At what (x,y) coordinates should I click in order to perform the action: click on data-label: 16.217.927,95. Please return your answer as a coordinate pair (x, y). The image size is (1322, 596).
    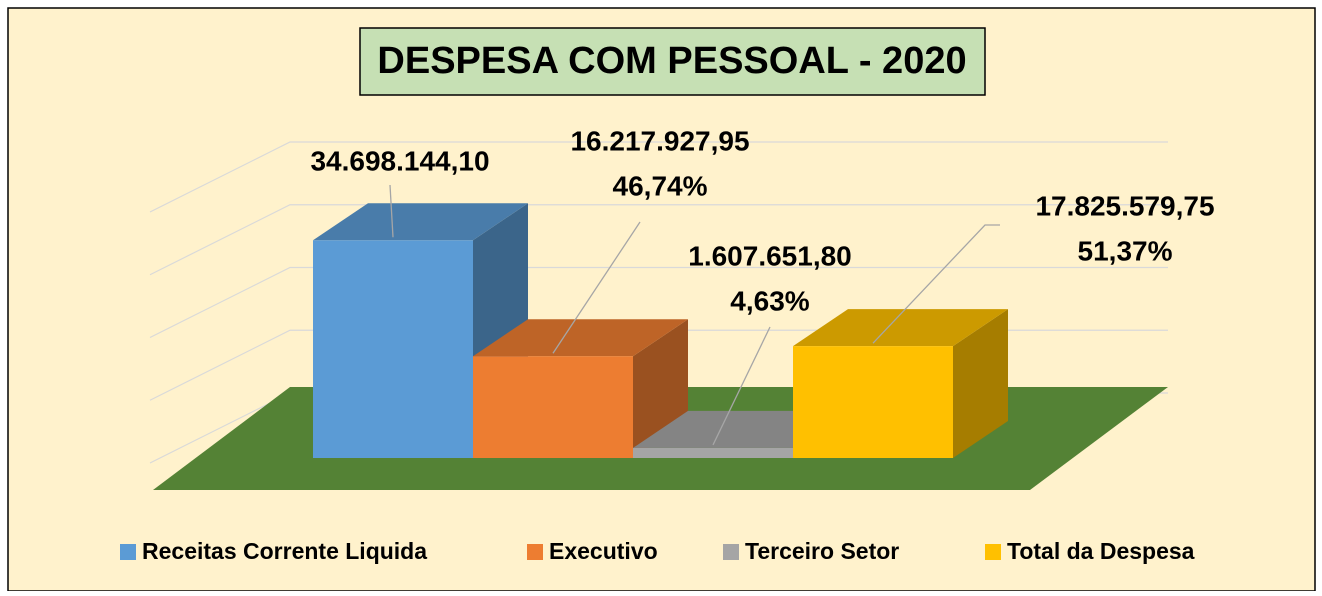
    Looking at the image, I should click on (659, 140).